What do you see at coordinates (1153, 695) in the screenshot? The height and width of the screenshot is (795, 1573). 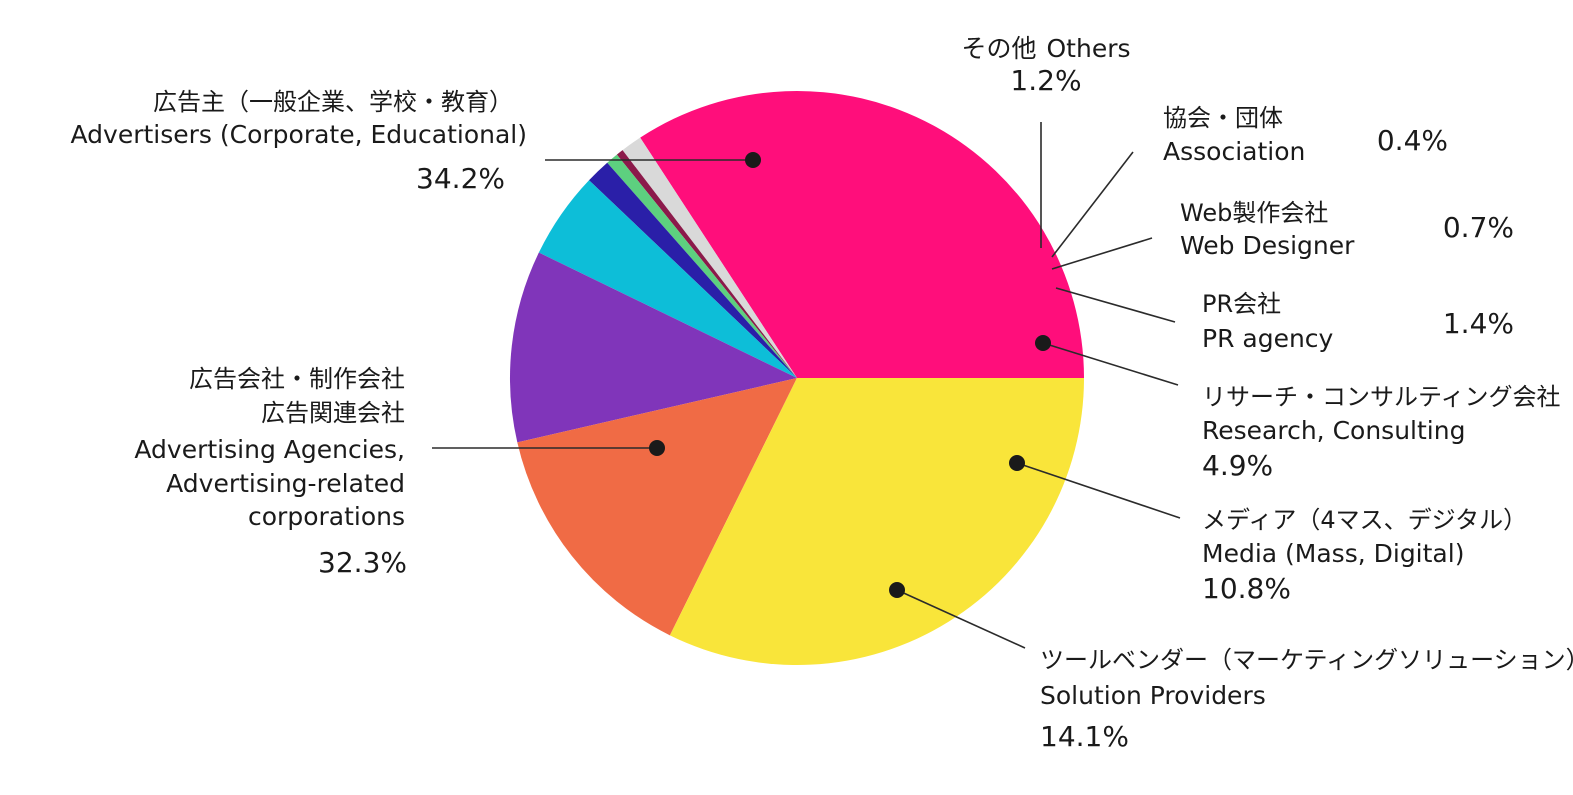 I see `label-solution-en: Solution Providers` at bounding box center [1153, 695].